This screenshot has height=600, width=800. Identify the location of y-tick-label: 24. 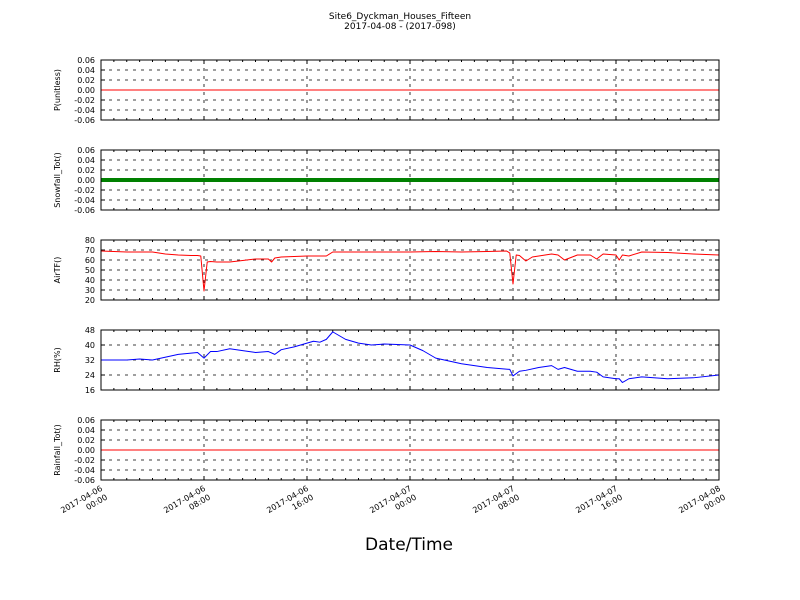
(90, 375).